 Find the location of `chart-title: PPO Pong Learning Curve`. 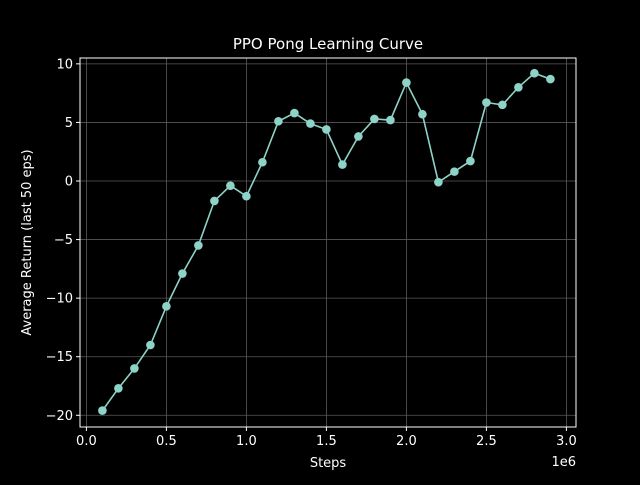

chart-title: PPO Pong Learning Curve is located at coordinates (328, 44).